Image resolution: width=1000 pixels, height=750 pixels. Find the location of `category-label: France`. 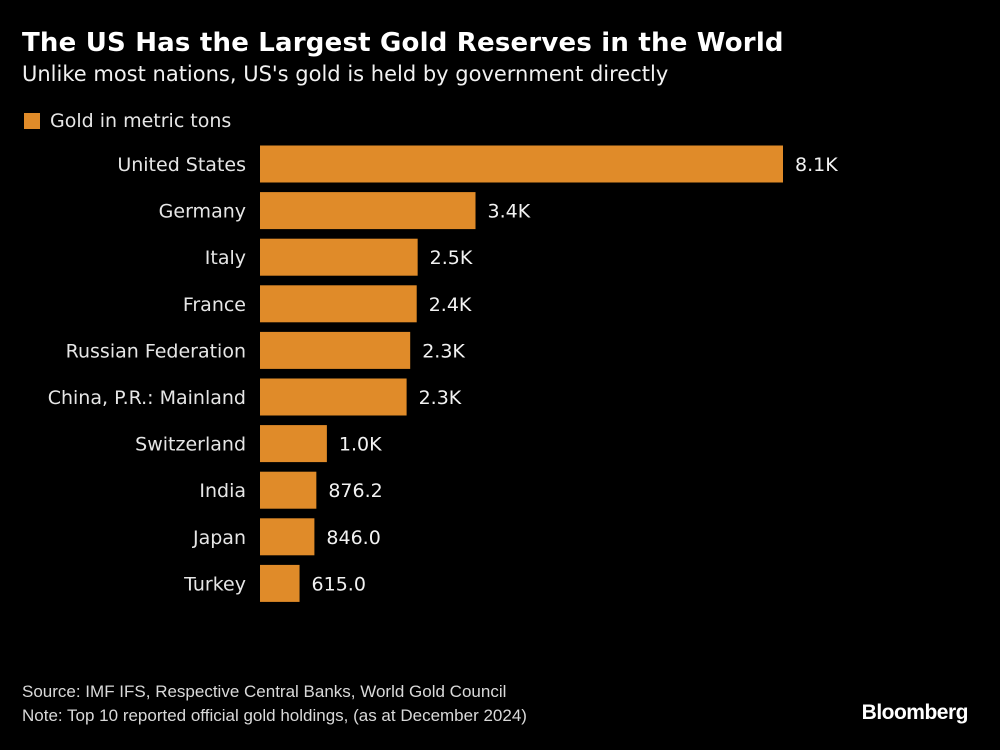

category-label: France is located at coordinates (214, 305).